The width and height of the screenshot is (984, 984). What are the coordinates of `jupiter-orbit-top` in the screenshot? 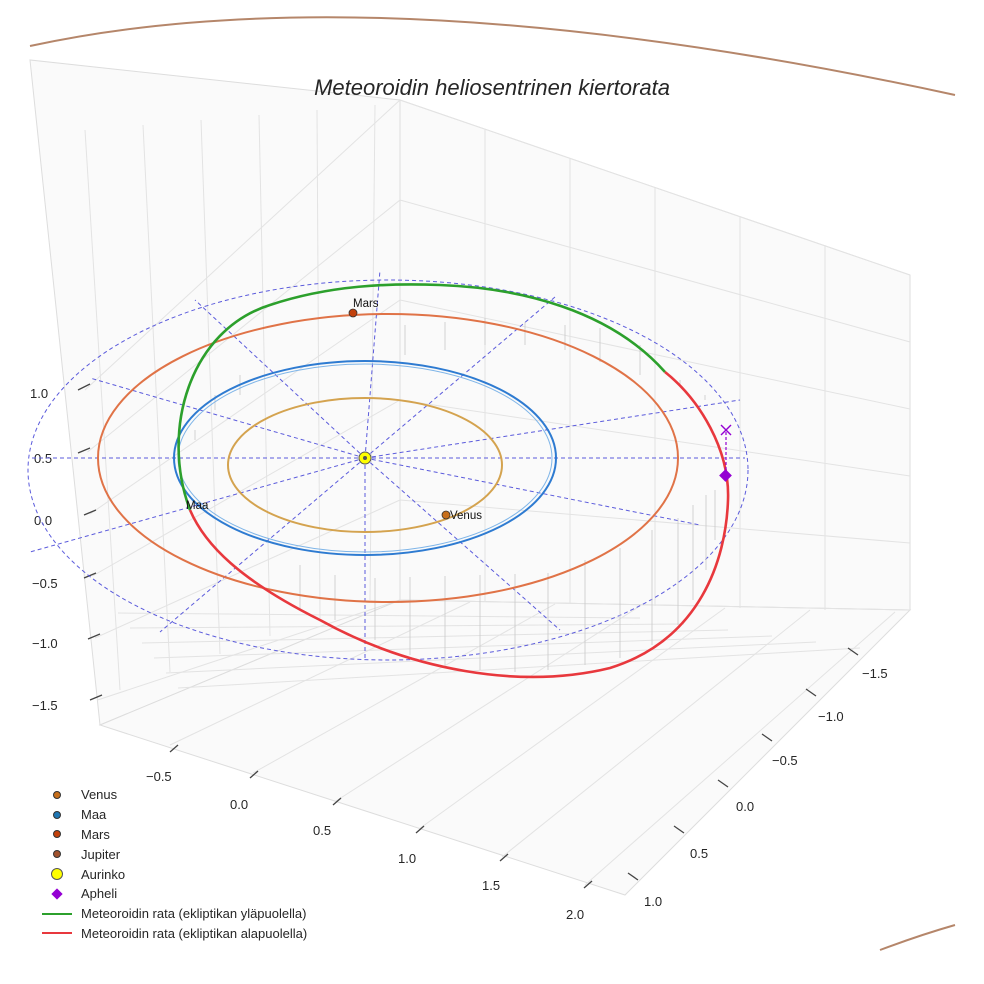 It's located at (492, 56).